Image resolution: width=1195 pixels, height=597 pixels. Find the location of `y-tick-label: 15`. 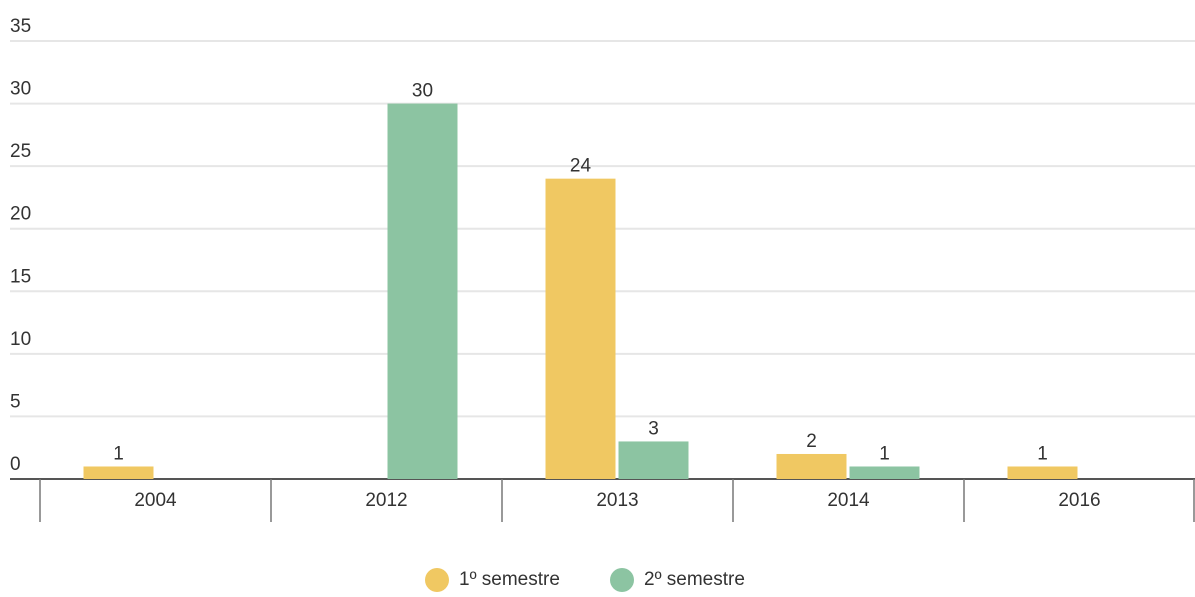

y-tick-label: 15 is located at coordinates (20, 276).